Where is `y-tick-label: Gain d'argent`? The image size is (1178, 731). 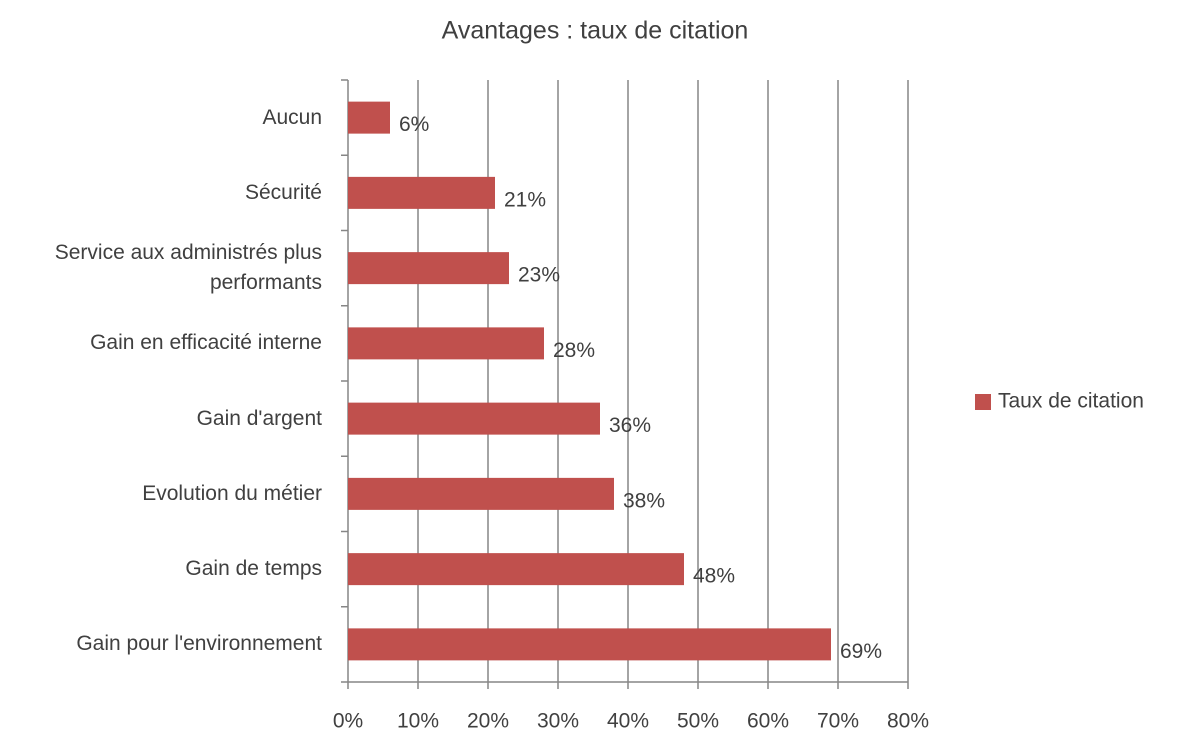 y-tick-label: Gain d'argent is located at coordinates (259, 418).